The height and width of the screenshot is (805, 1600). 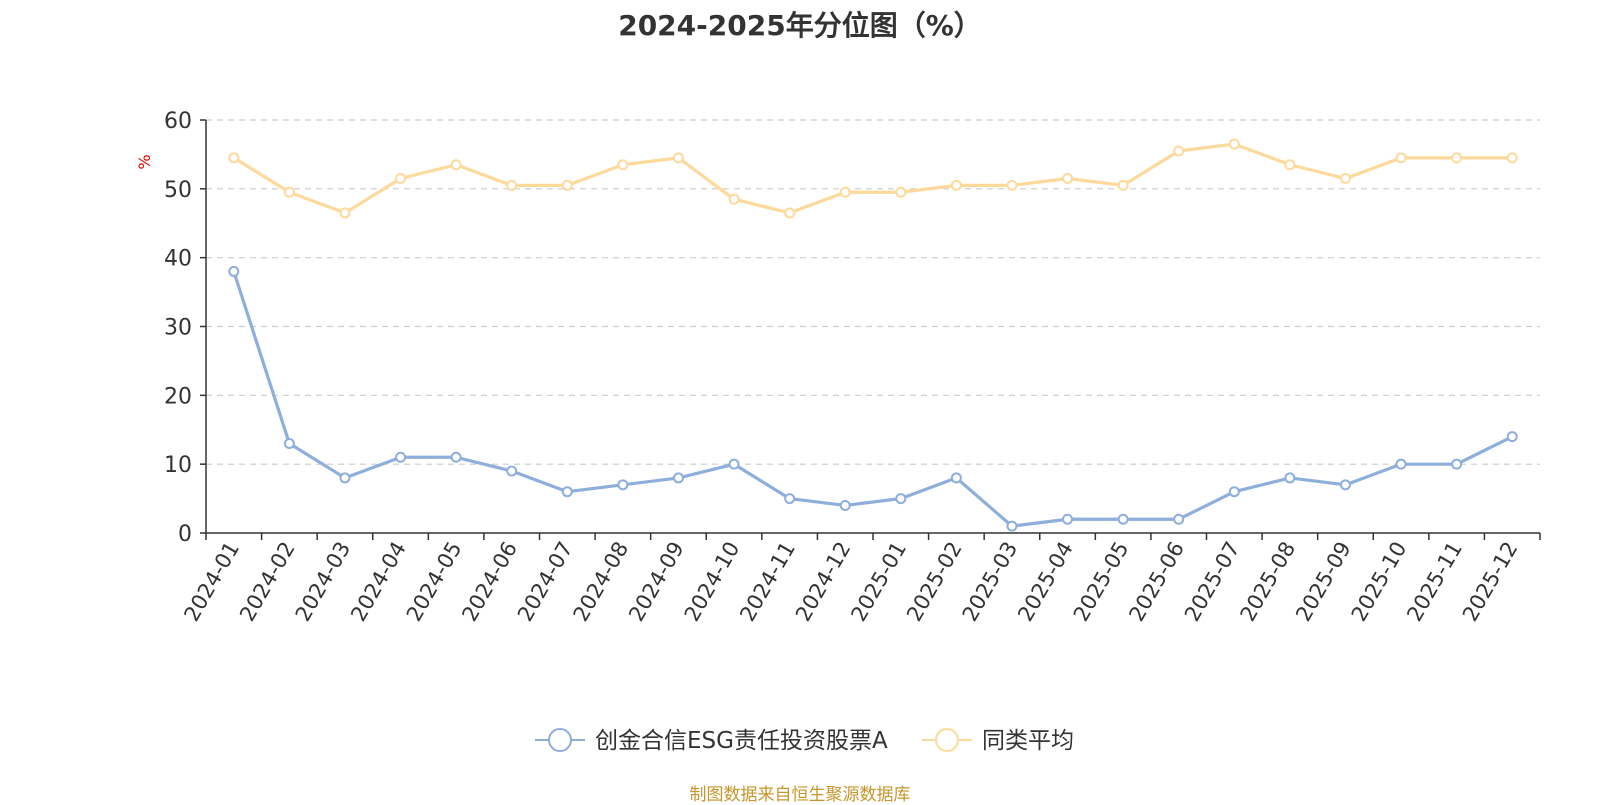 I want to click on y-tick-label: 50, so click(x=178, y=190).